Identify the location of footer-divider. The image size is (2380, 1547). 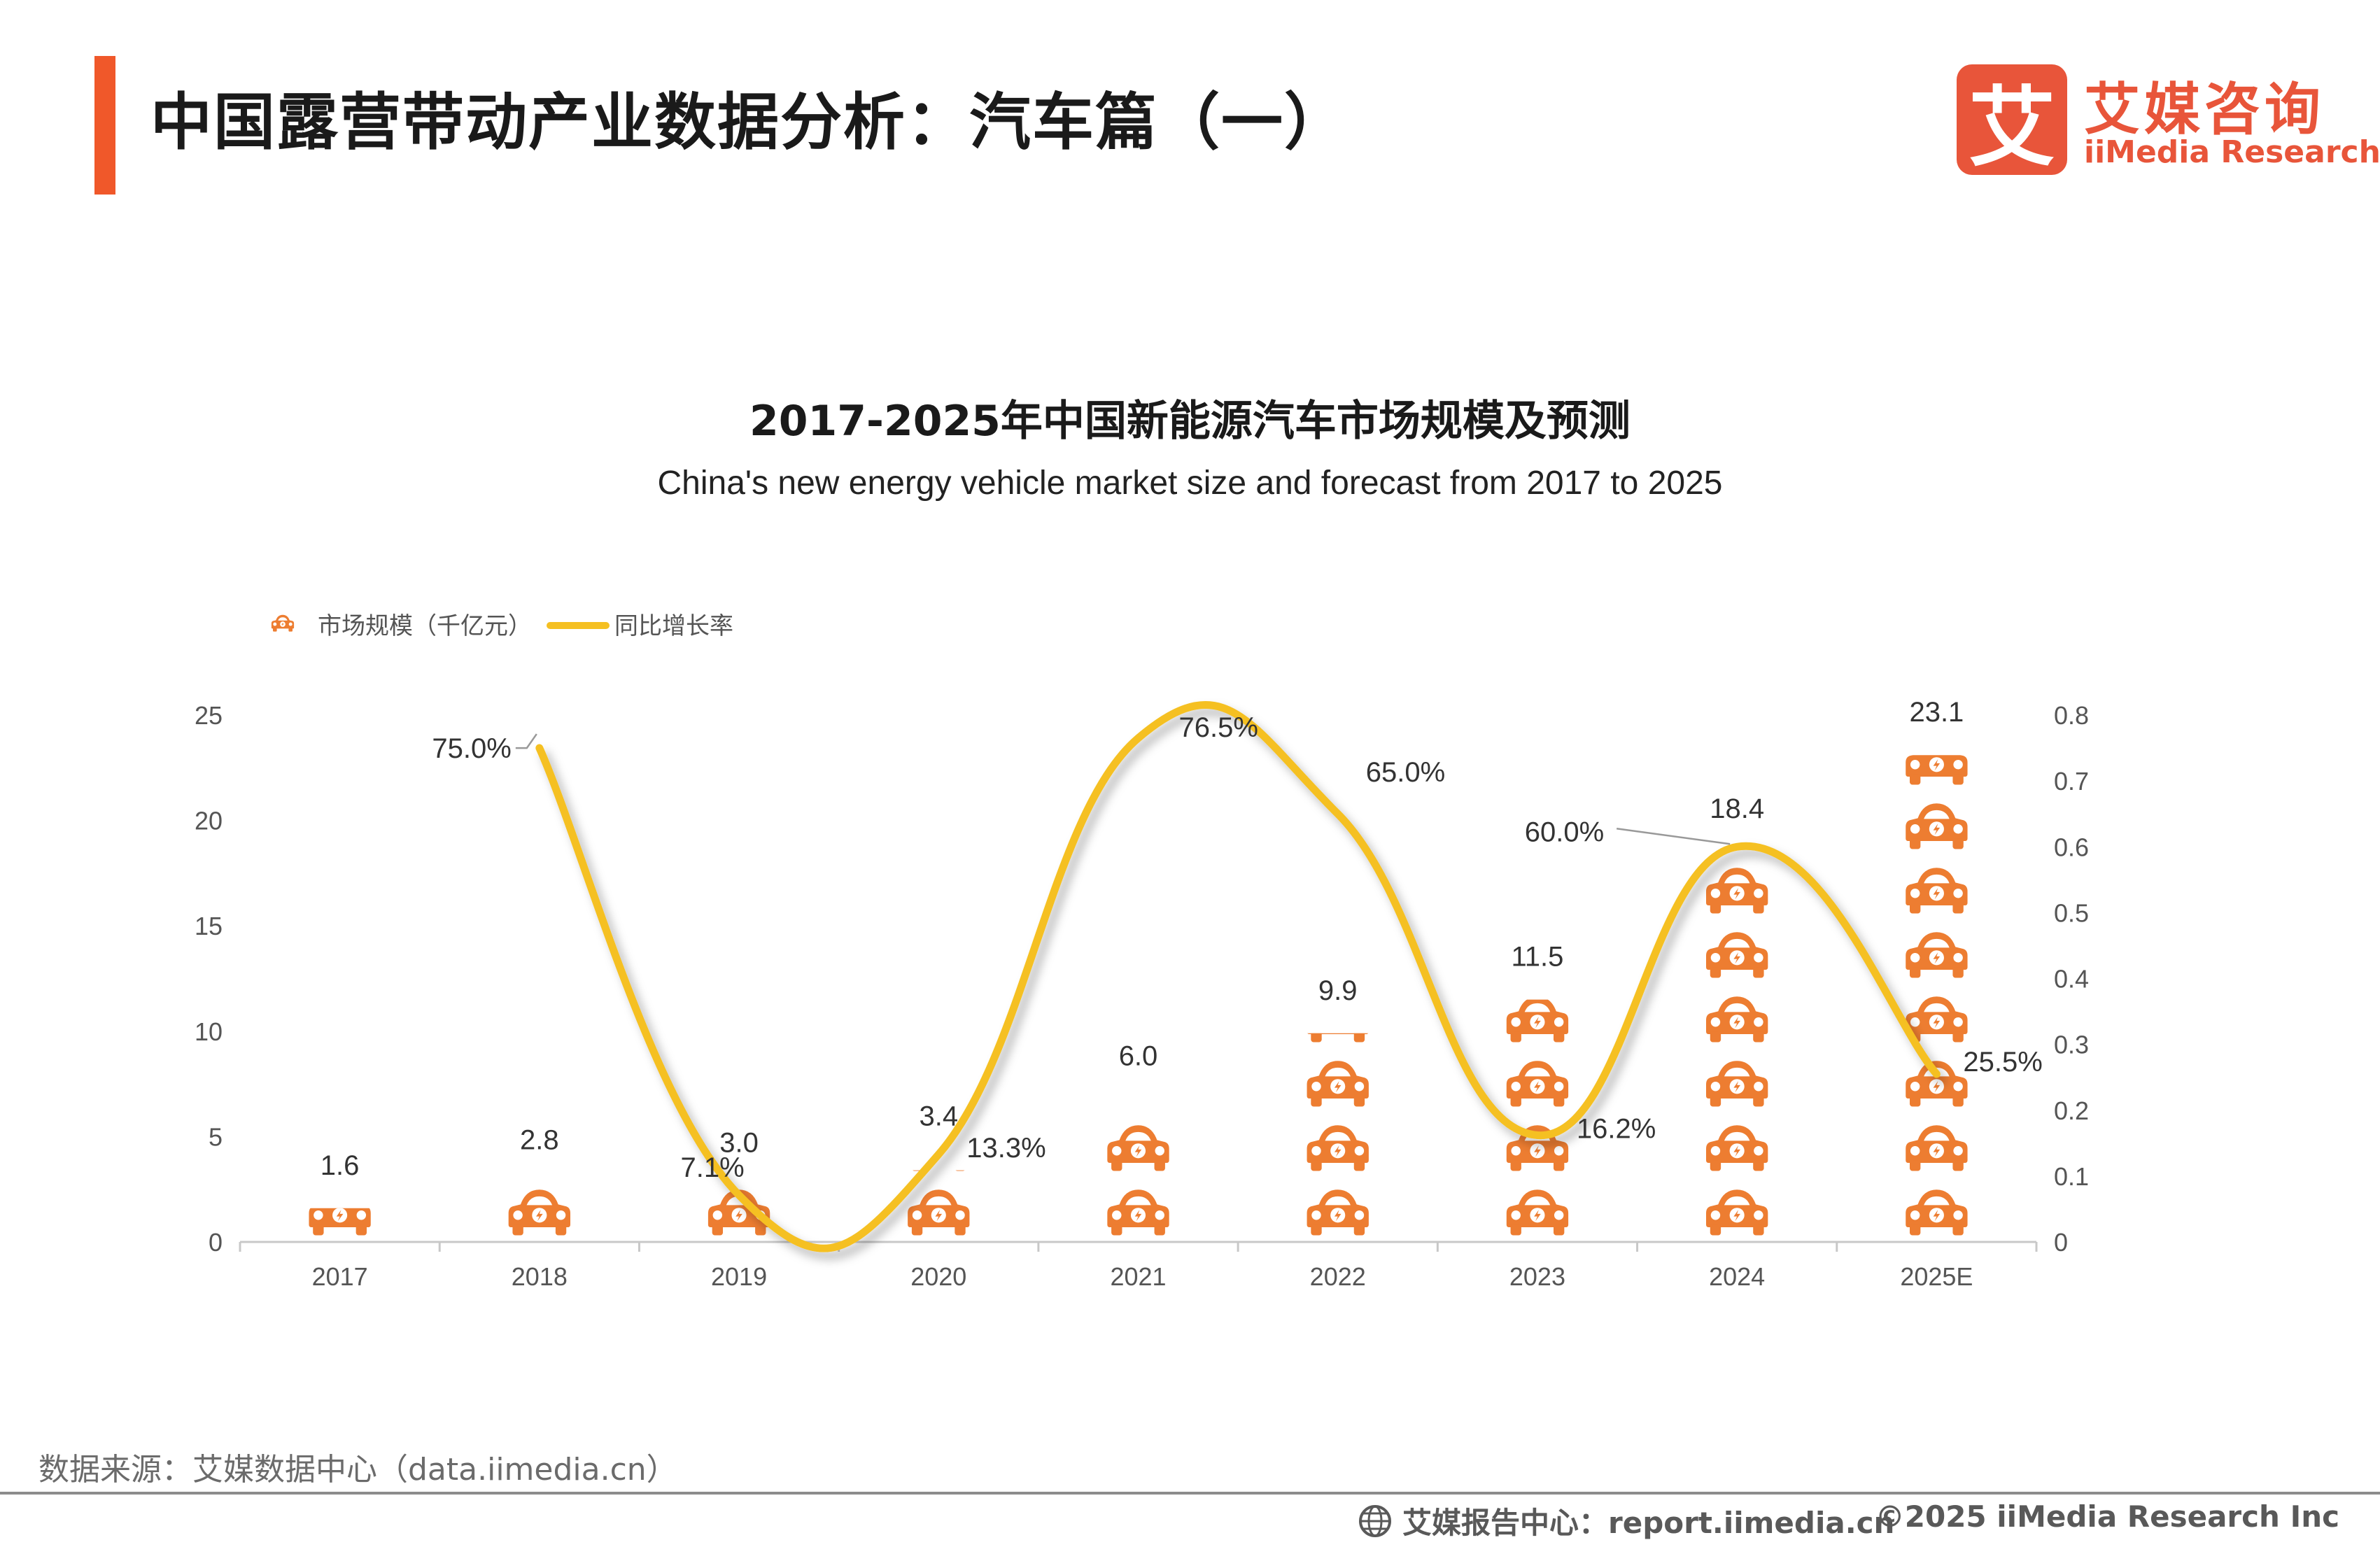
(1190, 1494).